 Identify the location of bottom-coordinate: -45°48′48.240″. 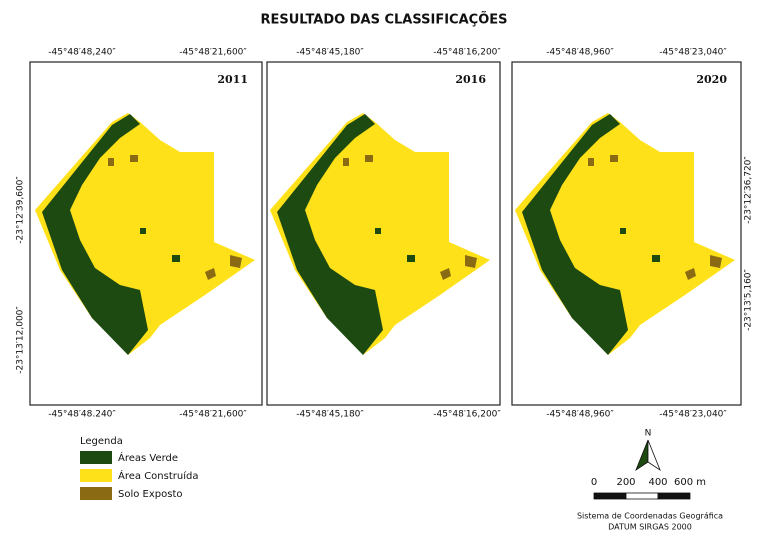
(82, 415).